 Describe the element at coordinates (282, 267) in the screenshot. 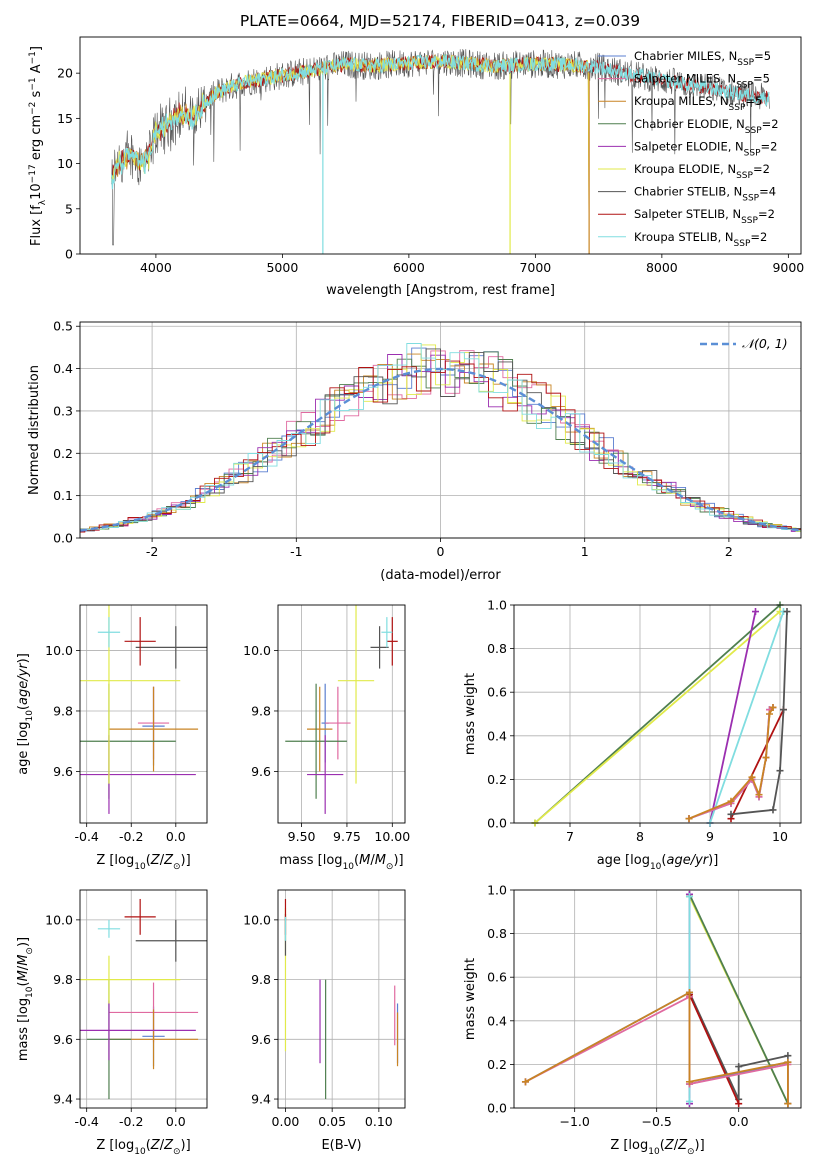

I see `x-tick-label: 5000` at that location.